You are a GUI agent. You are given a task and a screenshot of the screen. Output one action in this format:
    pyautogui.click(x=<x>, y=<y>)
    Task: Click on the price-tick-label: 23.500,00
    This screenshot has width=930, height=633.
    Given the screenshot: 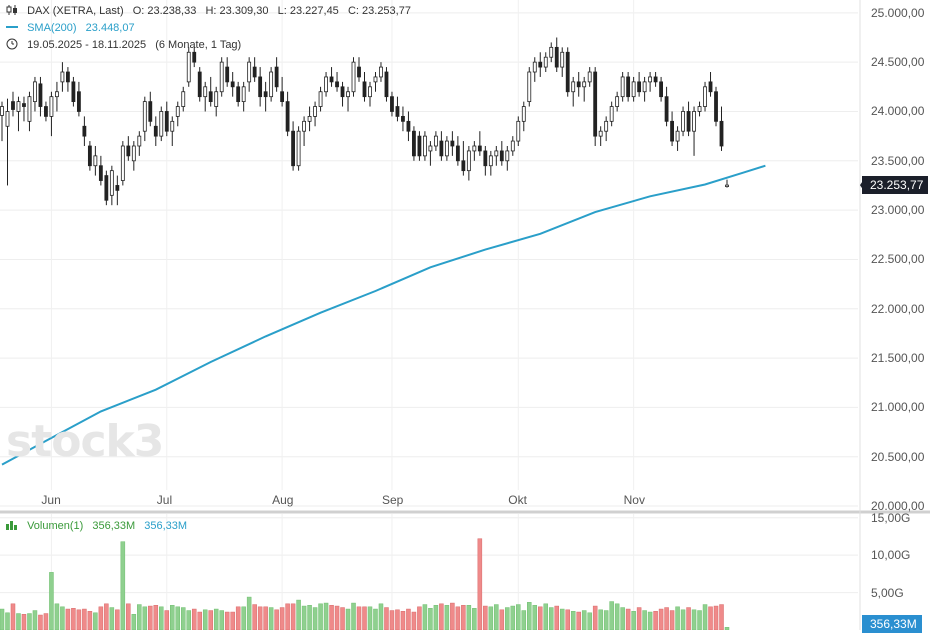 What is the action you would take?
    pyautogui.click(x=898, y=160)
    